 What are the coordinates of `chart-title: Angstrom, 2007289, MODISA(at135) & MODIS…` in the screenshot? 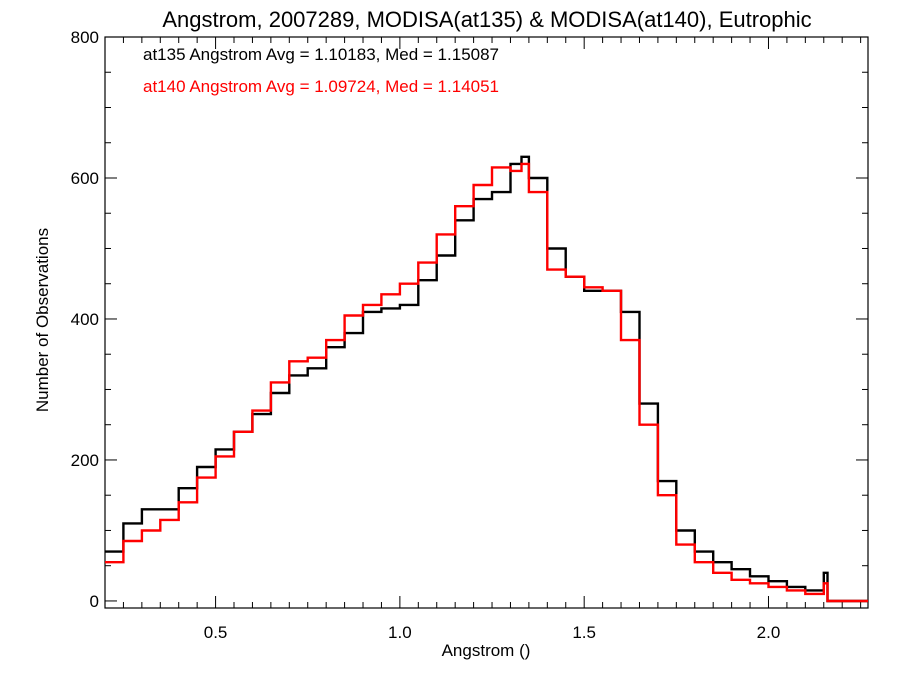 It's located at (486, 19).